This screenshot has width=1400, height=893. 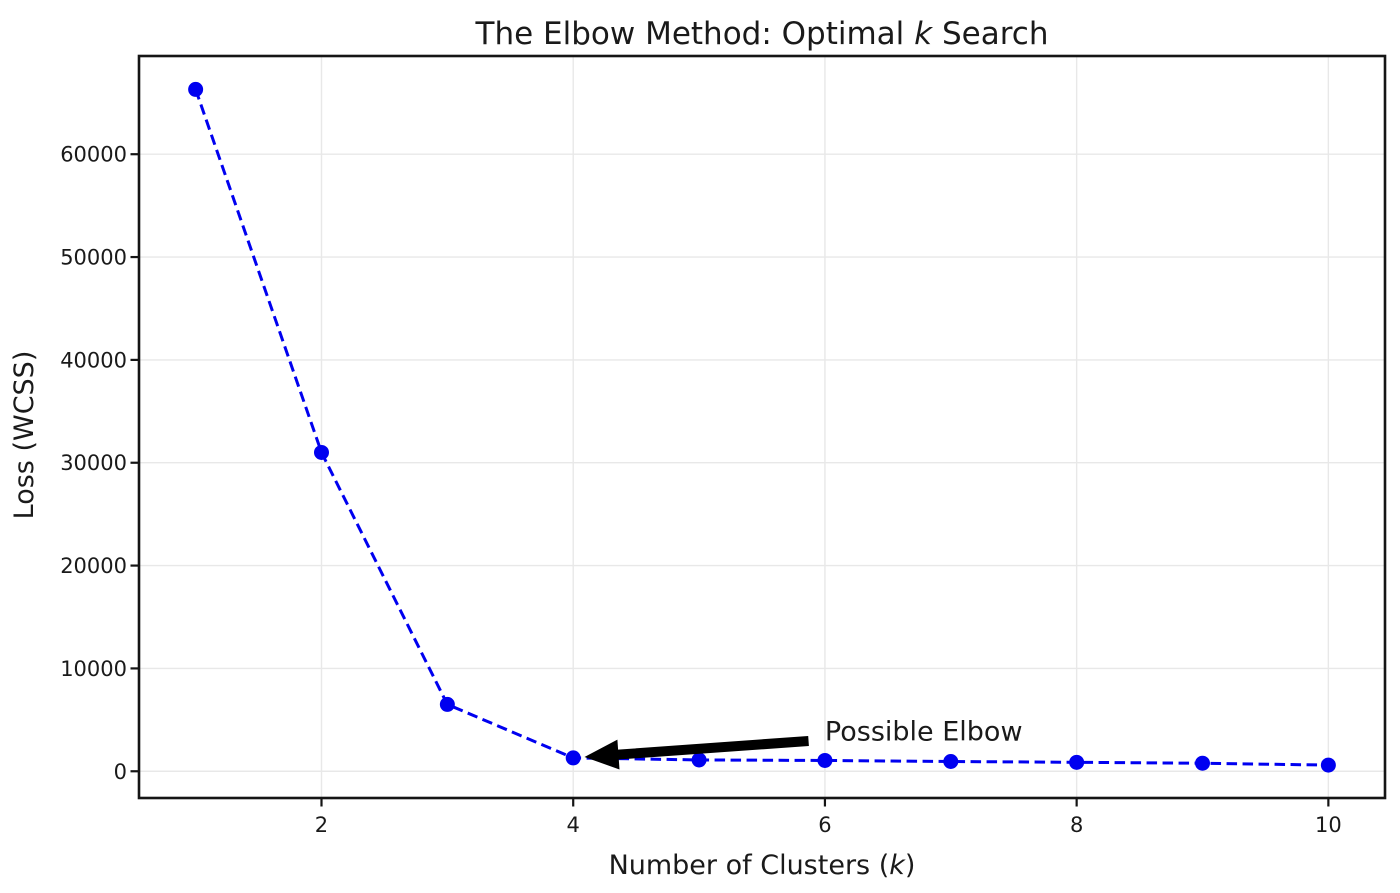 I want to click on x-axis-label-suffix: ), so click(x=910, y=865).